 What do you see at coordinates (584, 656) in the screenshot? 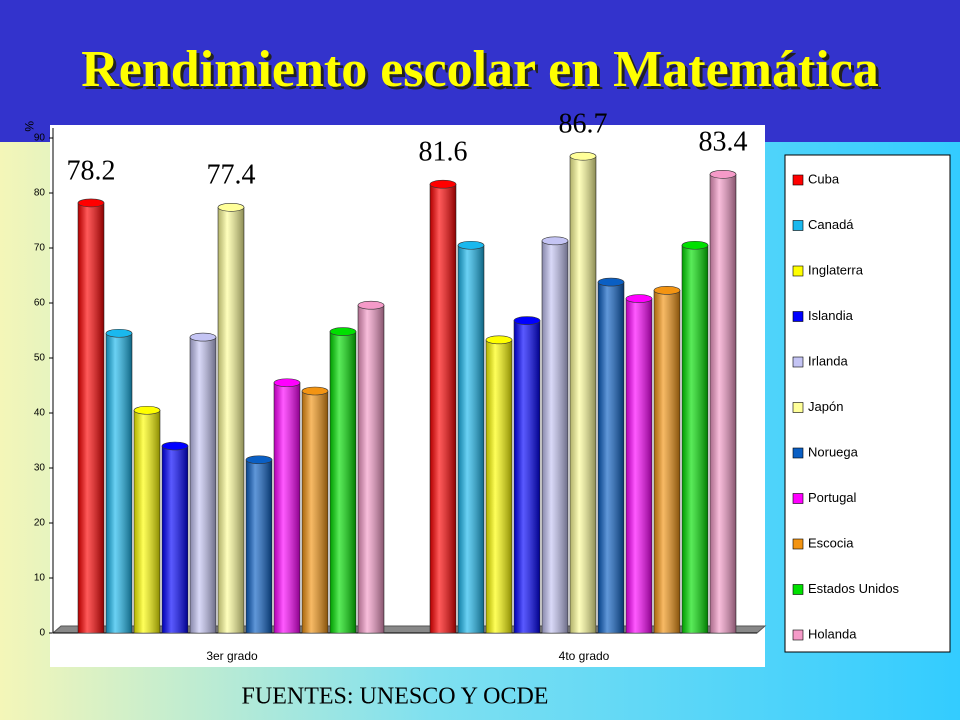
I see `x-tick-label: 4to grado` at bounding box center [584, 656].